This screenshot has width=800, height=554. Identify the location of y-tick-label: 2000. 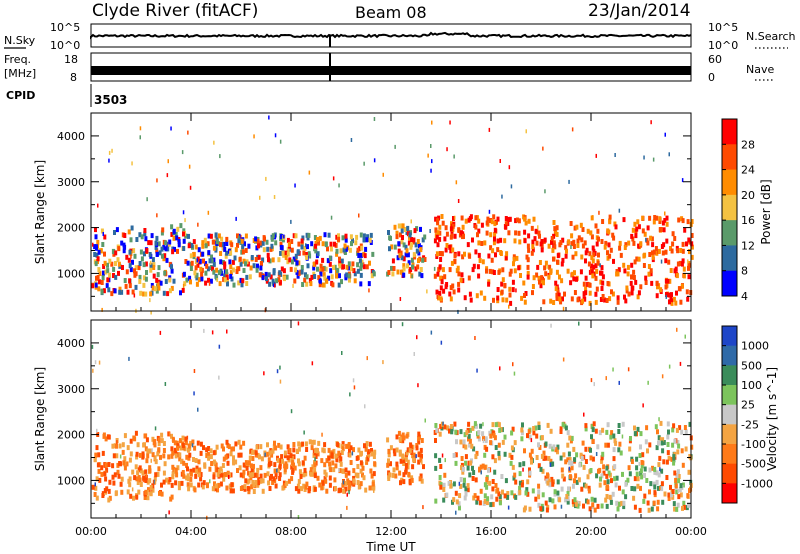
(71, 435).